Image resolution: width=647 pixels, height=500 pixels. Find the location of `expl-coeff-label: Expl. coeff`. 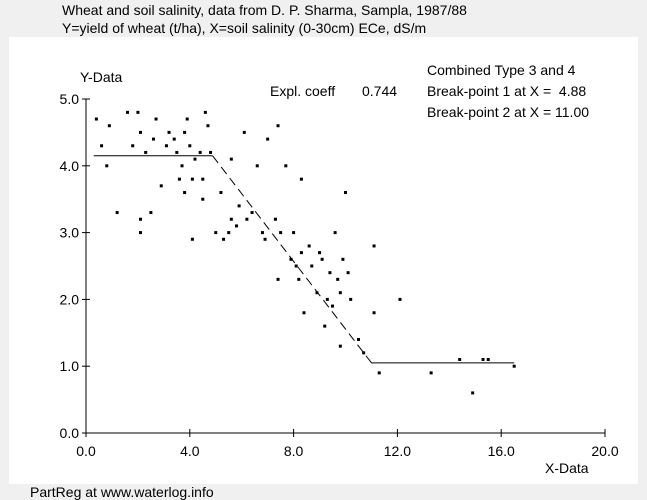

expl-coeff-label: Expl. coeff is located at coordinates (302, 91).